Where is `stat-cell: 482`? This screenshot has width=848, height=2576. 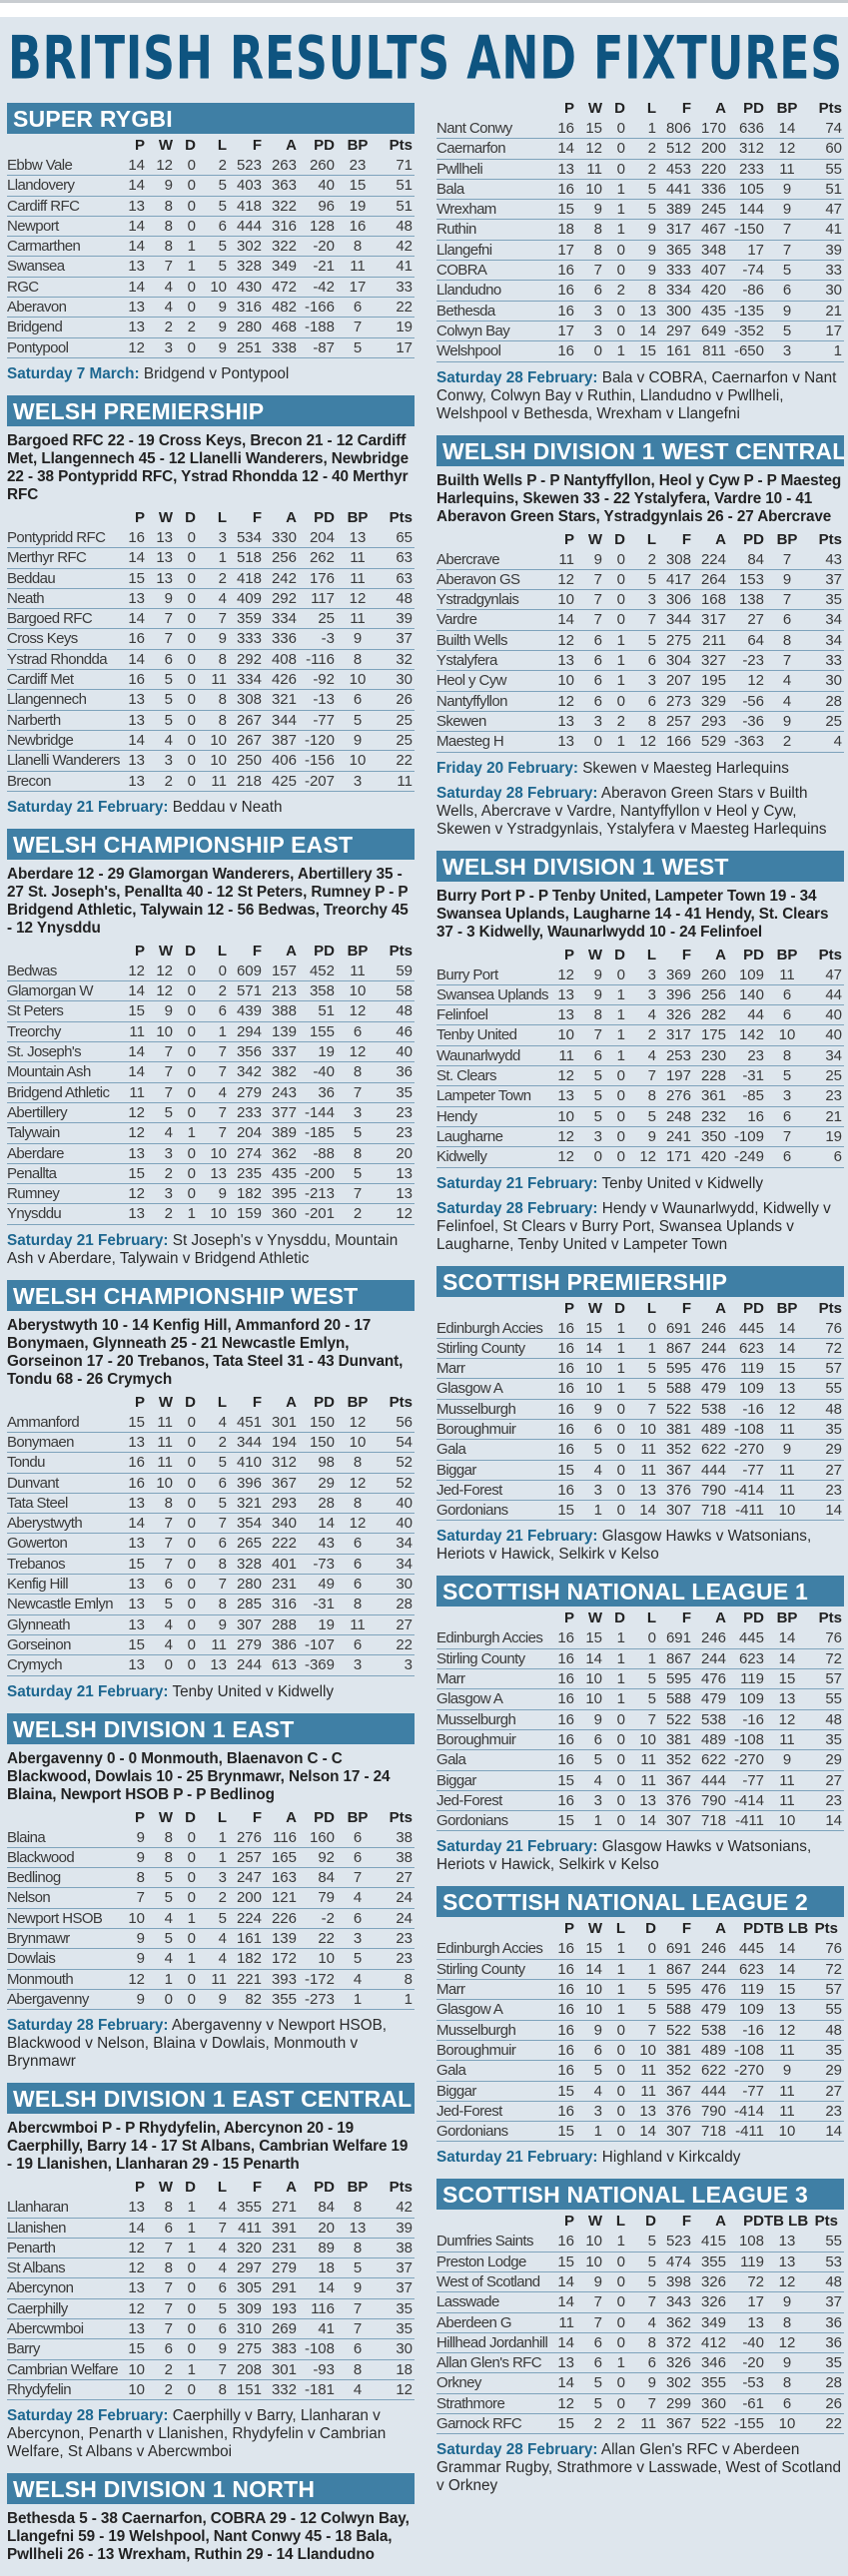 stat-cell: 482 is located at coordinates (284, 308).